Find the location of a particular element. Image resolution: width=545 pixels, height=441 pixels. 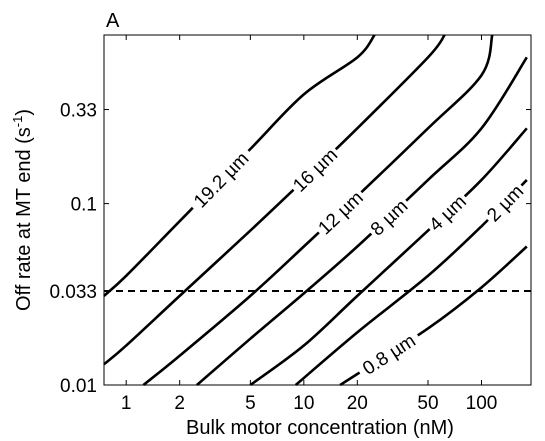

panel-label: A is located at coordinates (113, 21).